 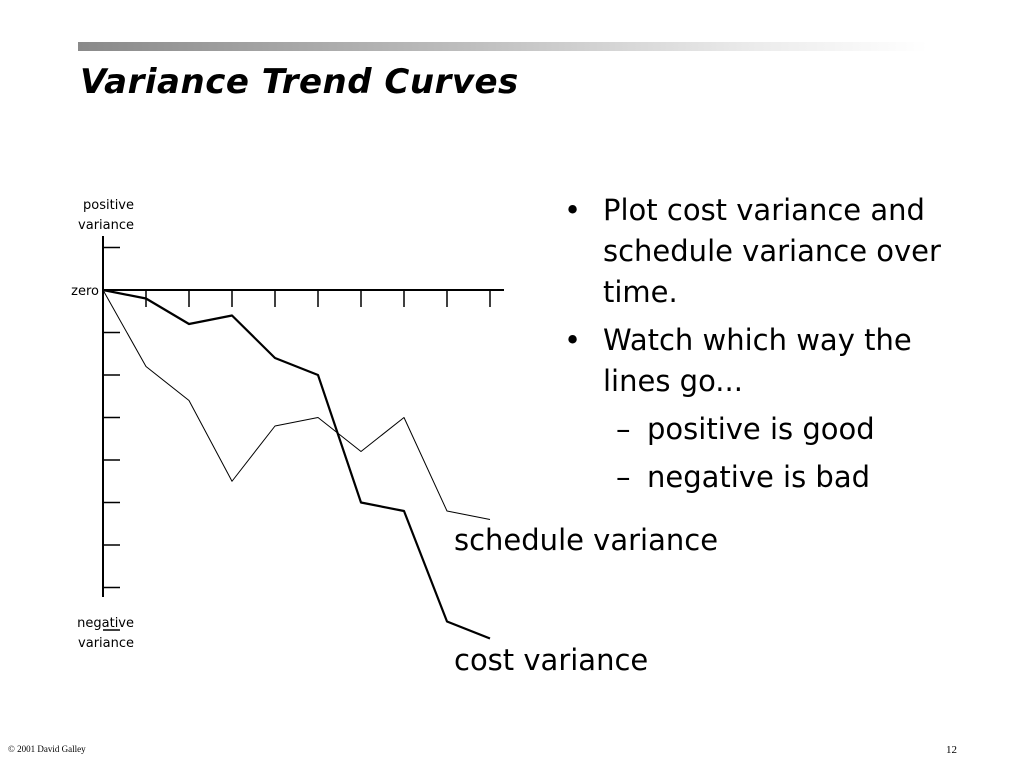 I want to click on schedule-variance-line, so click(x=296, y=404).